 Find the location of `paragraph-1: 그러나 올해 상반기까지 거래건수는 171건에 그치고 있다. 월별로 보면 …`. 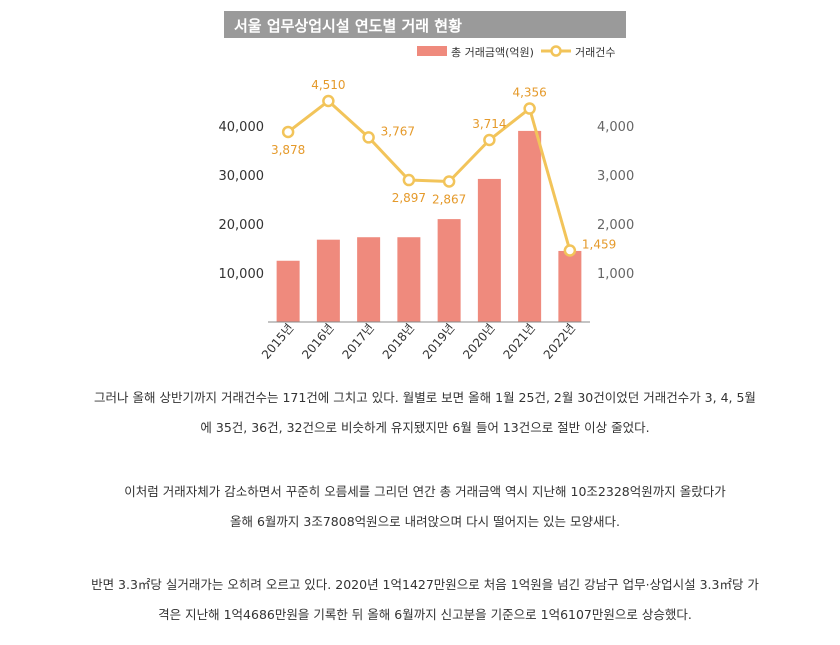

paragraph-1: 그러나 올해 상반기까지 거래건수는 171건에 그치고 있다. 월별로 보면 … is located at coordinates (425, 413).